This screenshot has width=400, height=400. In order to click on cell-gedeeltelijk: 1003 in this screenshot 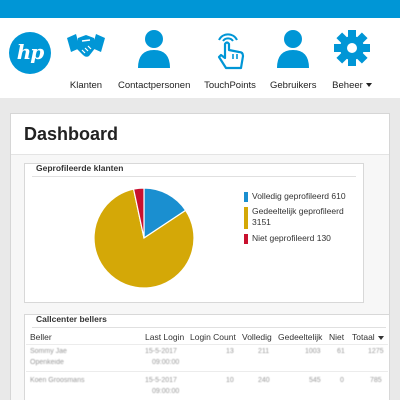, I will do `click(313, 351)`.